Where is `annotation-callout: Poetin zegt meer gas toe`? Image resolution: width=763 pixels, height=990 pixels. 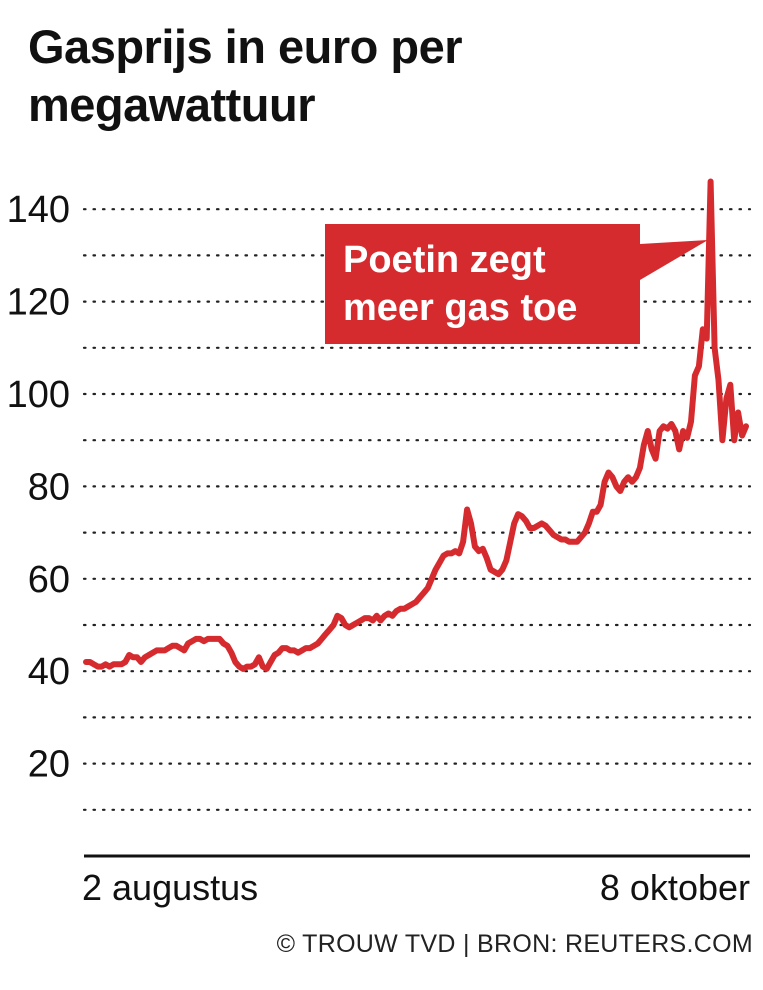
annotation-callout: Poetin zegt meer gas toe is located at coordinates (516, 284).